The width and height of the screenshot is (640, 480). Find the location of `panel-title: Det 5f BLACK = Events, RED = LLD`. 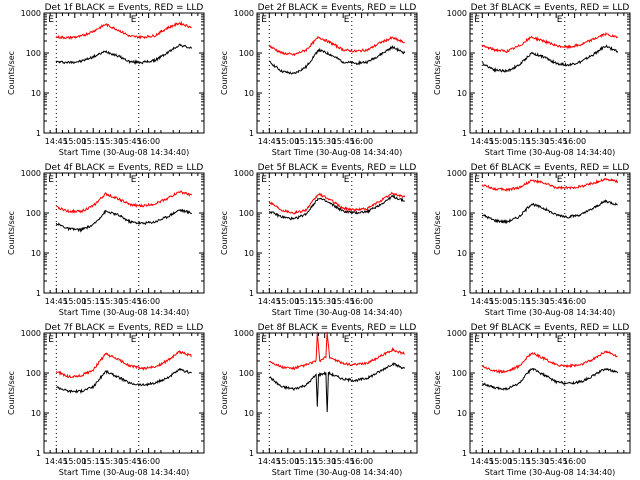

panel-title: Det 5f BLACK = Events, RED = LLD is located at coordinates (337, 168).